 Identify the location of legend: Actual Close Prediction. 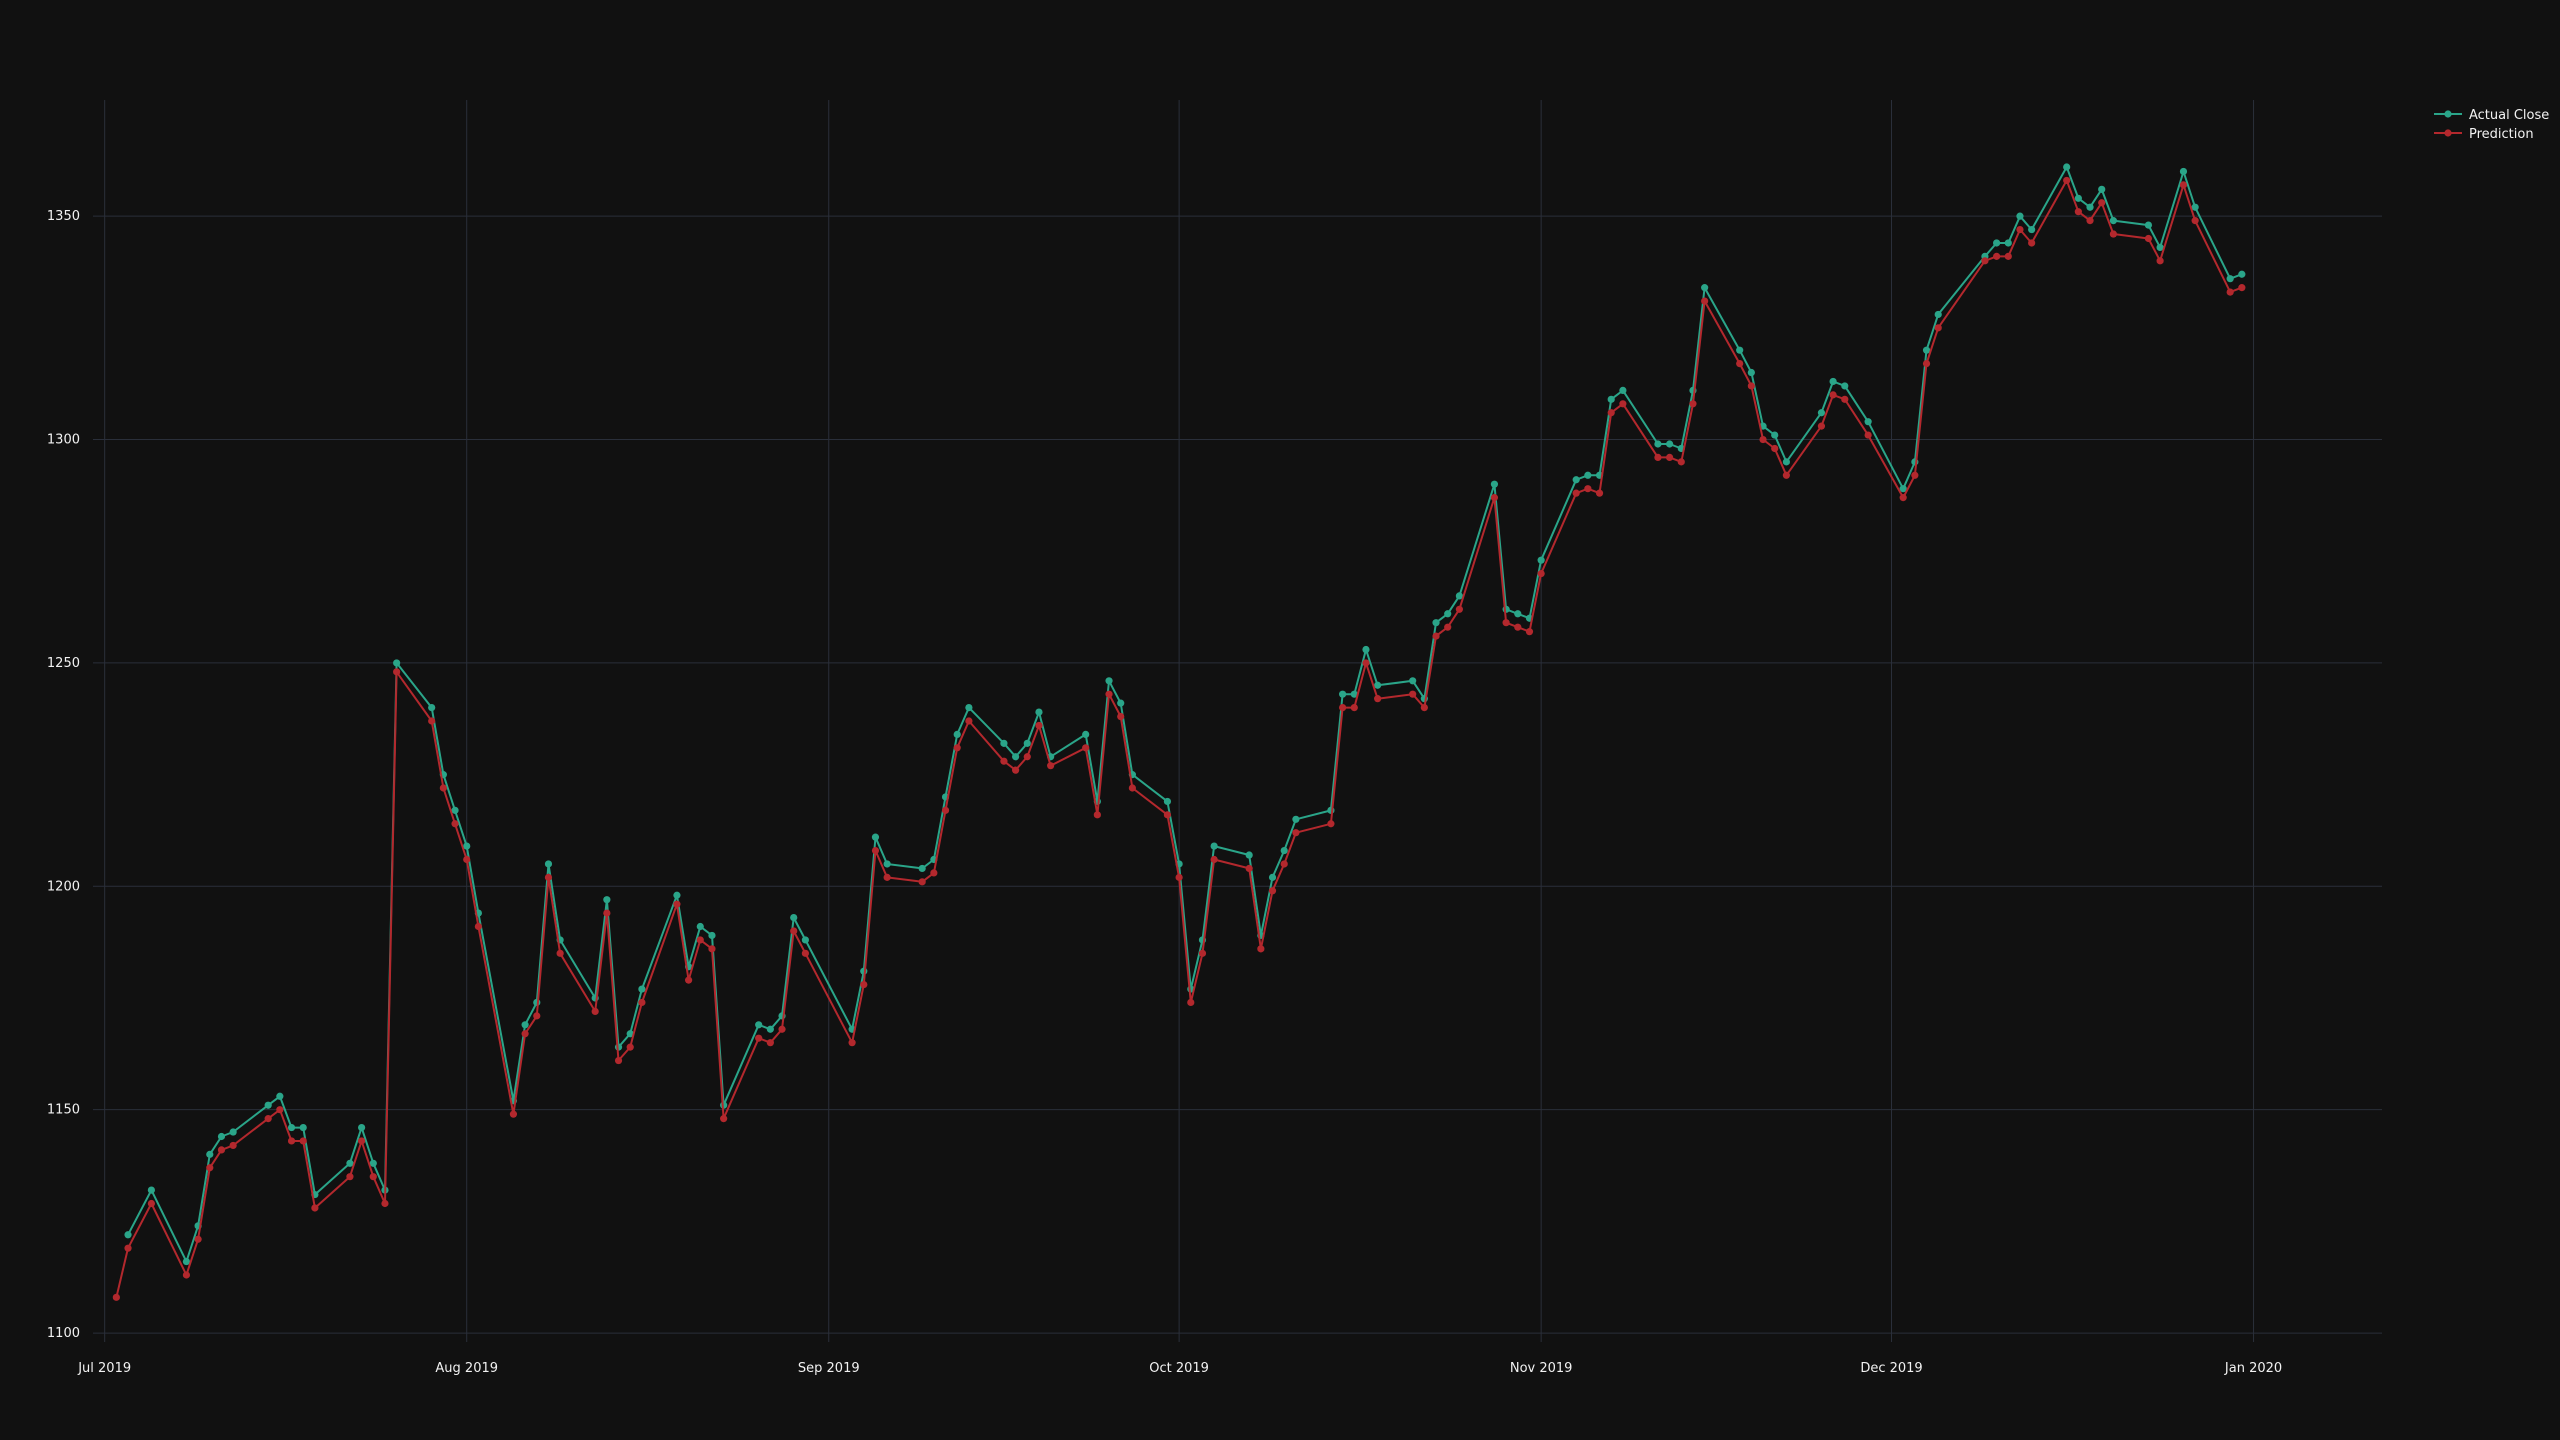
(2491, 125).